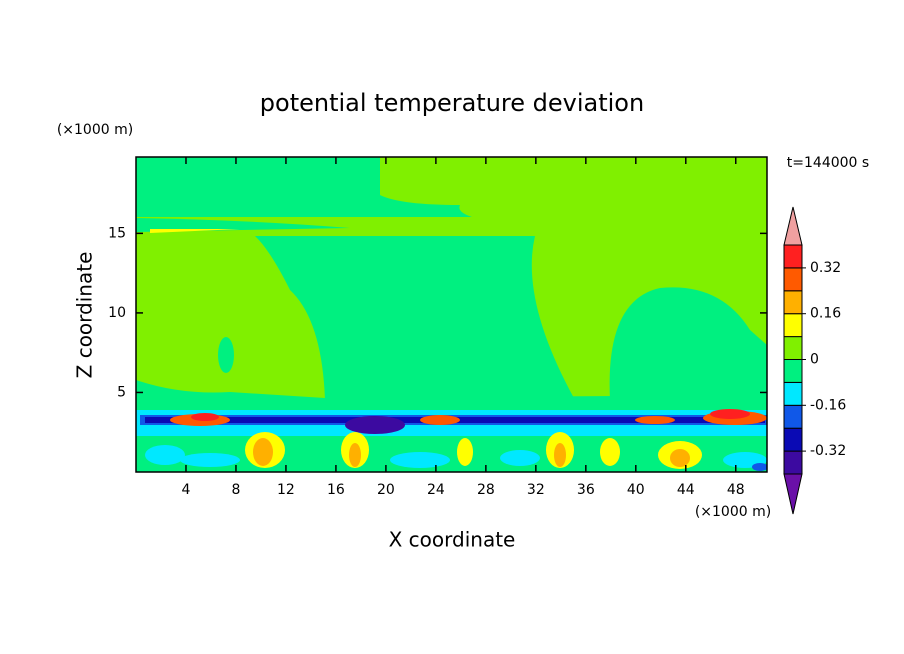  I want to click on x-tick-label: 28, so click(486, 490).